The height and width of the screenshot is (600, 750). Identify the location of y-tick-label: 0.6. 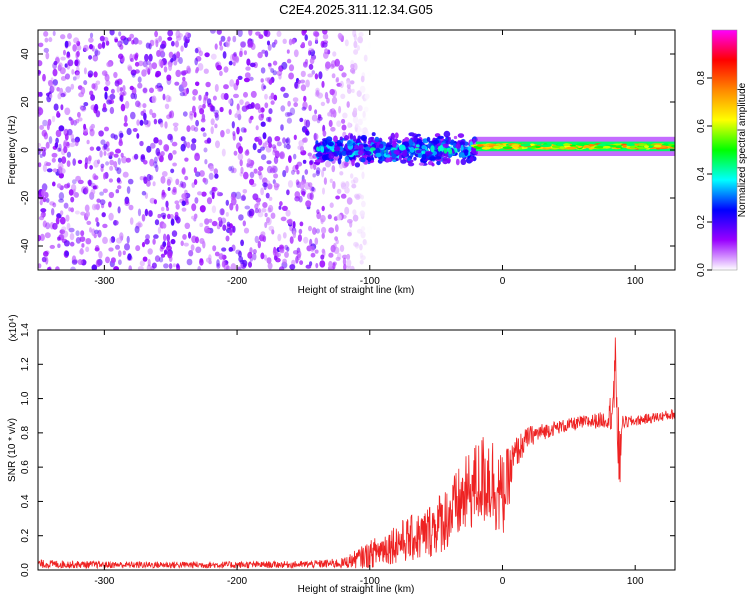
(25, 467).